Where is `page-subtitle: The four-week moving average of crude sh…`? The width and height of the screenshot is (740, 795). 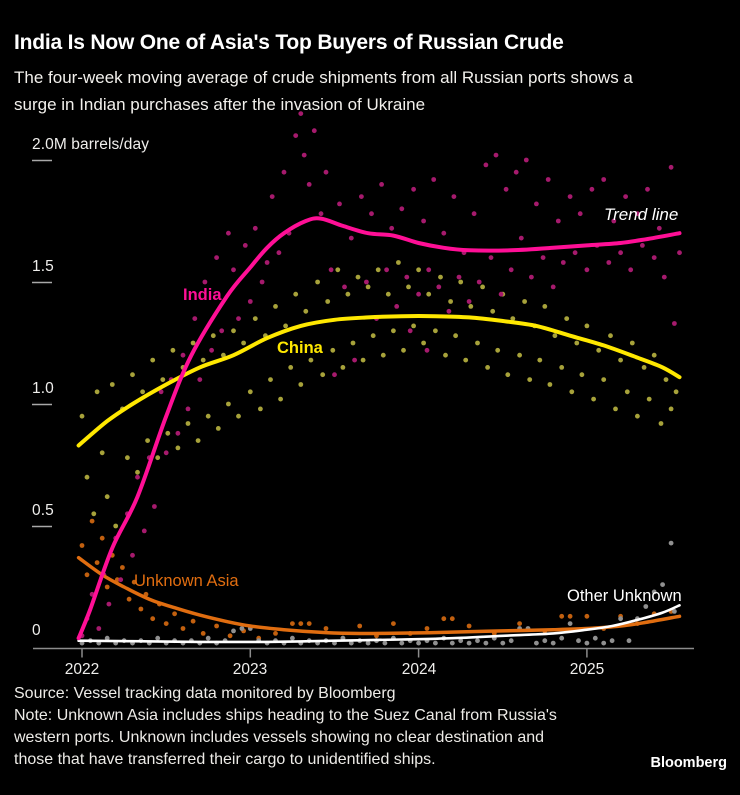 page-subtitle: The four-week moving average of crude sh… is located at coordinates (323, 91).